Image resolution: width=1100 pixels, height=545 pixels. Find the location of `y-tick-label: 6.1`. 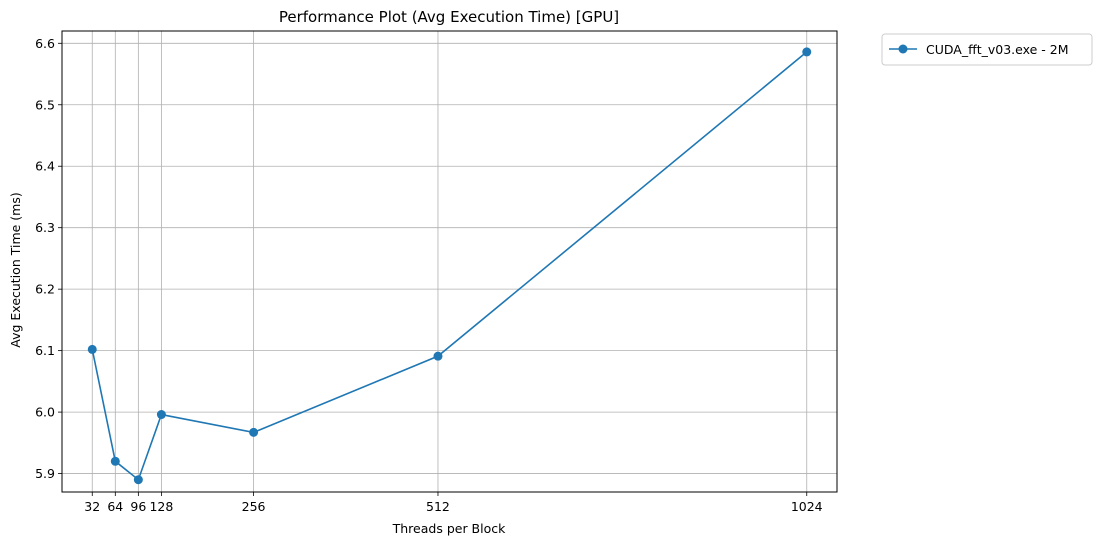

y-tick-label: 6.1 is located at coordinates (45, 350).